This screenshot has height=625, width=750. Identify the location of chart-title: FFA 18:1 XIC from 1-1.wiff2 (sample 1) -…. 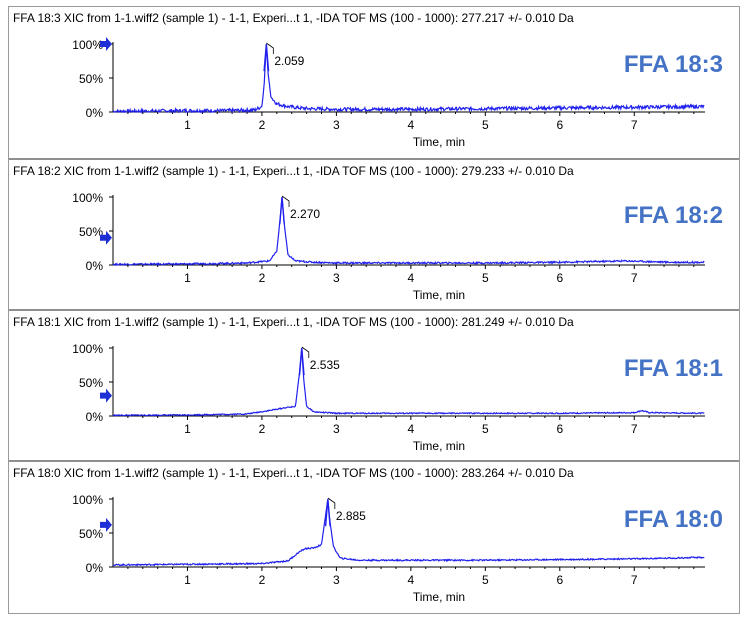
(293, 322).